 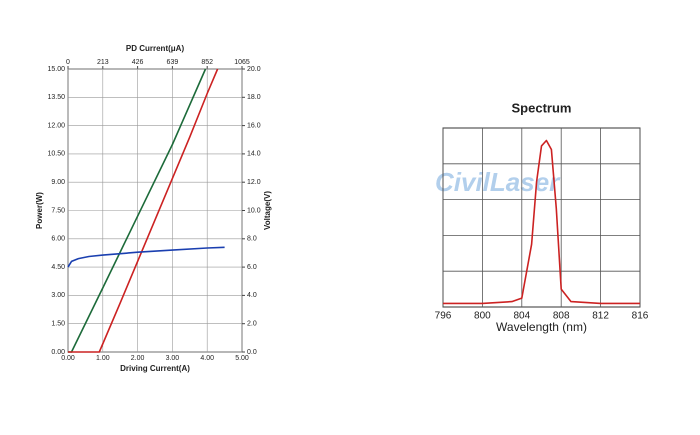 I want to click on y-tick-label: 12.00, so click(x=56, y=125).